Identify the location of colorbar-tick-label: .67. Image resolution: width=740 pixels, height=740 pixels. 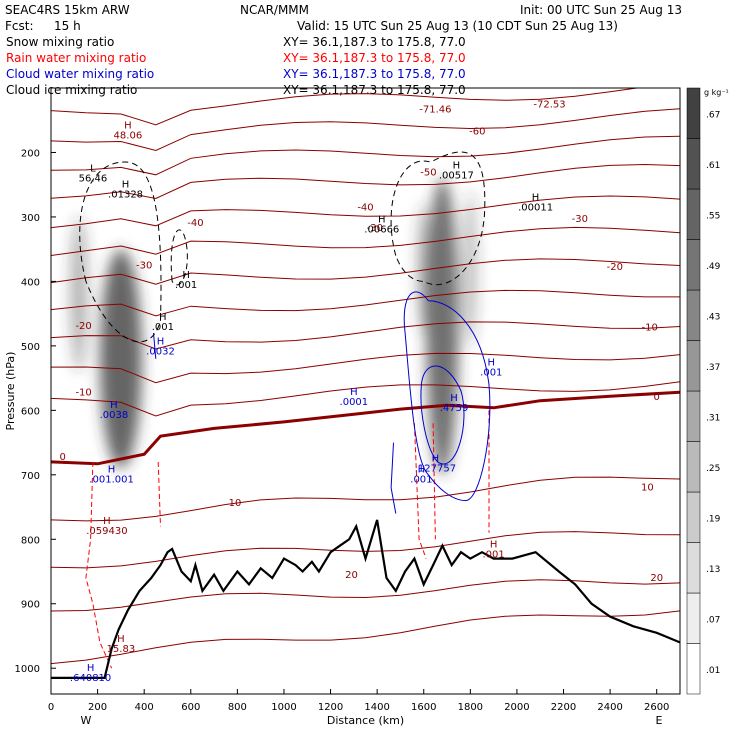
(713, 115).